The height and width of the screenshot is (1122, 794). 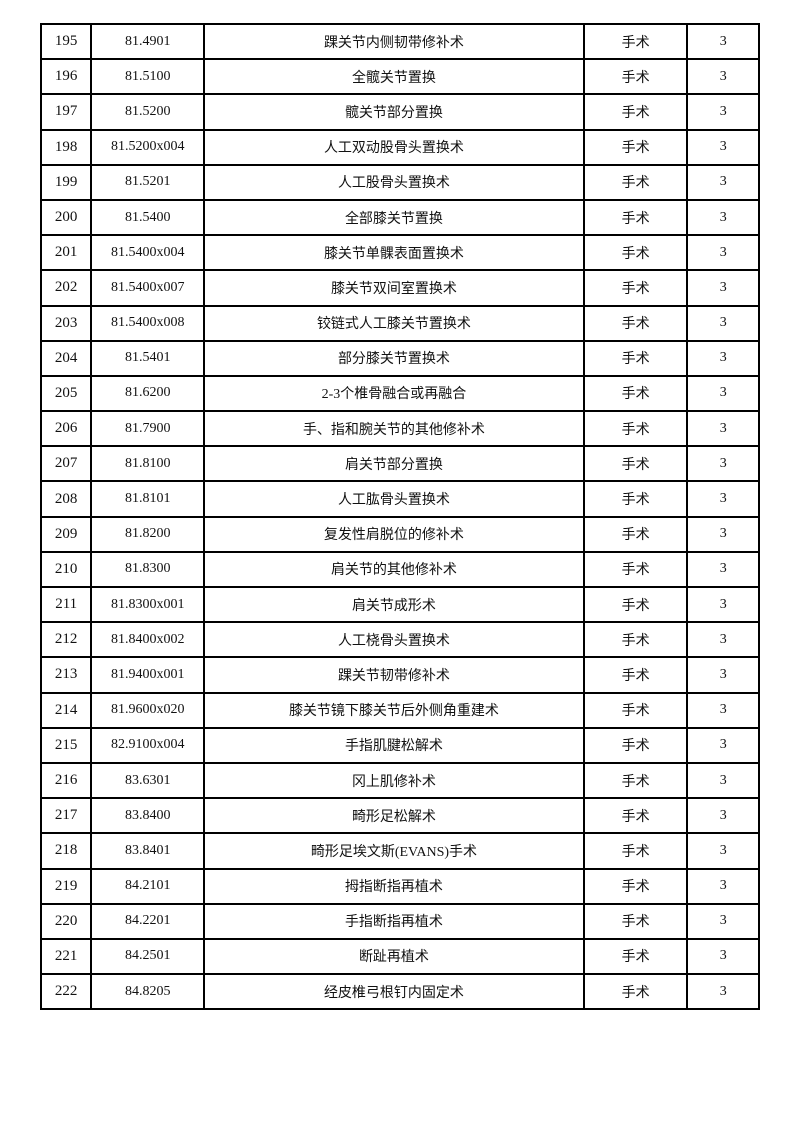 What do you see at coordinates (148, 323) in the screenshot?
I see `procedure-code-cell: 81.5400x008` at bounding box center [148, 323].